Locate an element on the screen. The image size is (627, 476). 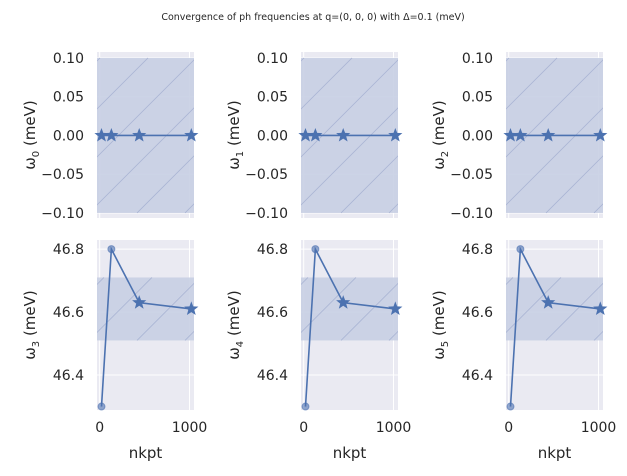
subplot-1: 0.10 0.05 0.00 −0.05 −0.10 ω1 (meV) is located at coordinates (314, 136).